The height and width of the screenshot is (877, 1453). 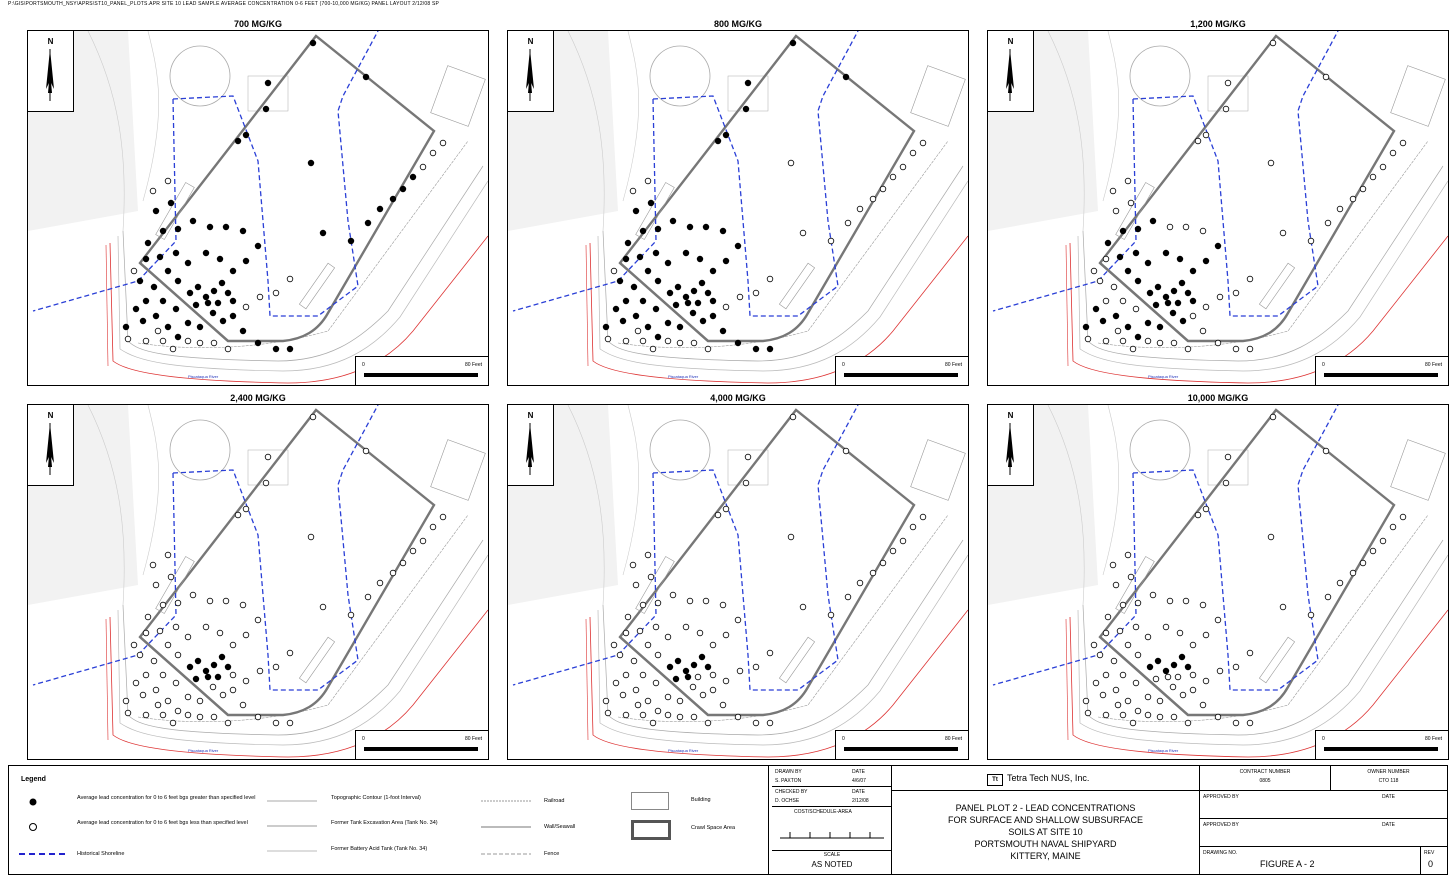 What do you see at coordinates (1045, 832) in the screenshot?
I see `title-line: SOILS AT SITE 10` at bounding box center [1045, 832].